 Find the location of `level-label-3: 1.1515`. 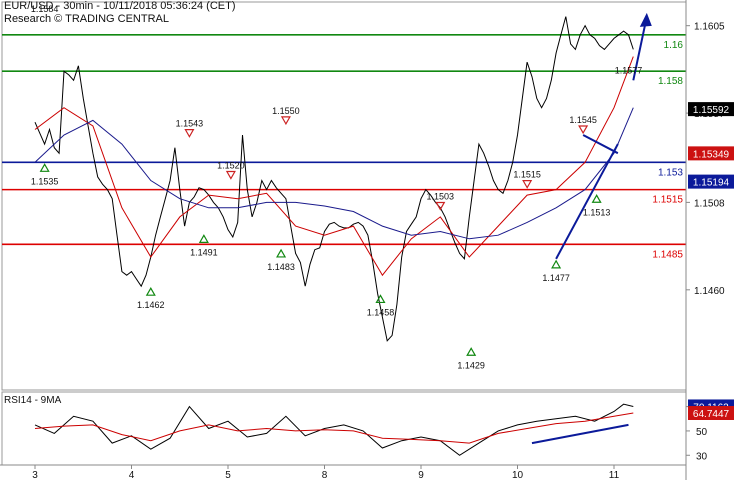

level-label-3: 1.1515 is located at coordinates (667, 200).